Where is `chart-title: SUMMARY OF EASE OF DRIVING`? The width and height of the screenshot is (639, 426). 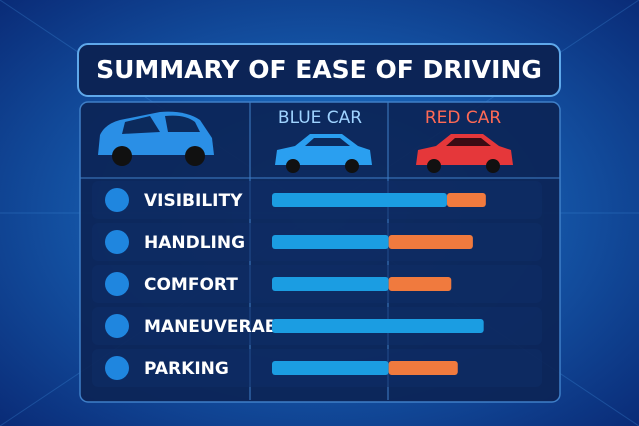 chart-title: SUMMARY OF EASE OF DRIVING is located at coordinates (319, 69).